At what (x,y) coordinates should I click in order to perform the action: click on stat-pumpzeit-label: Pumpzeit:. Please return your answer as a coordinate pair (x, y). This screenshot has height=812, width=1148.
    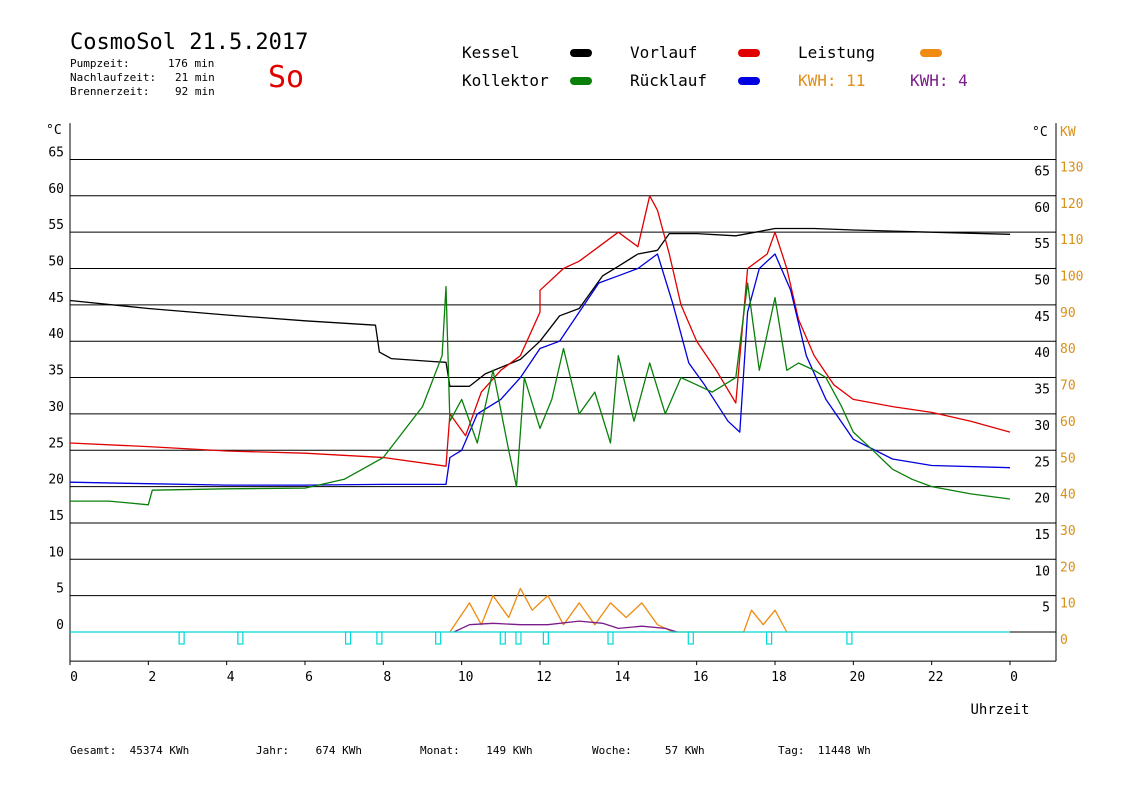
    Looking at the image, I should click on (100, 63).